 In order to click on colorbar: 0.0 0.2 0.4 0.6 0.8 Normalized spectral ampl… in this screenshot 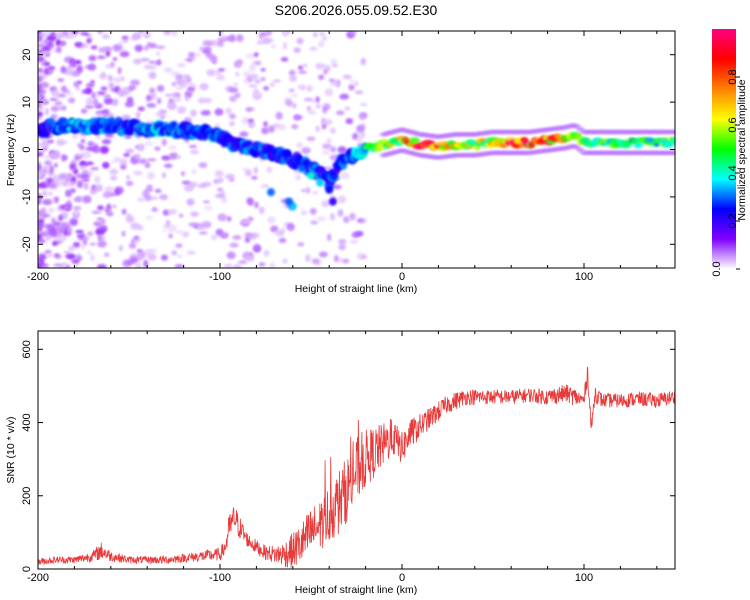, I will do `click(729, 153)`.